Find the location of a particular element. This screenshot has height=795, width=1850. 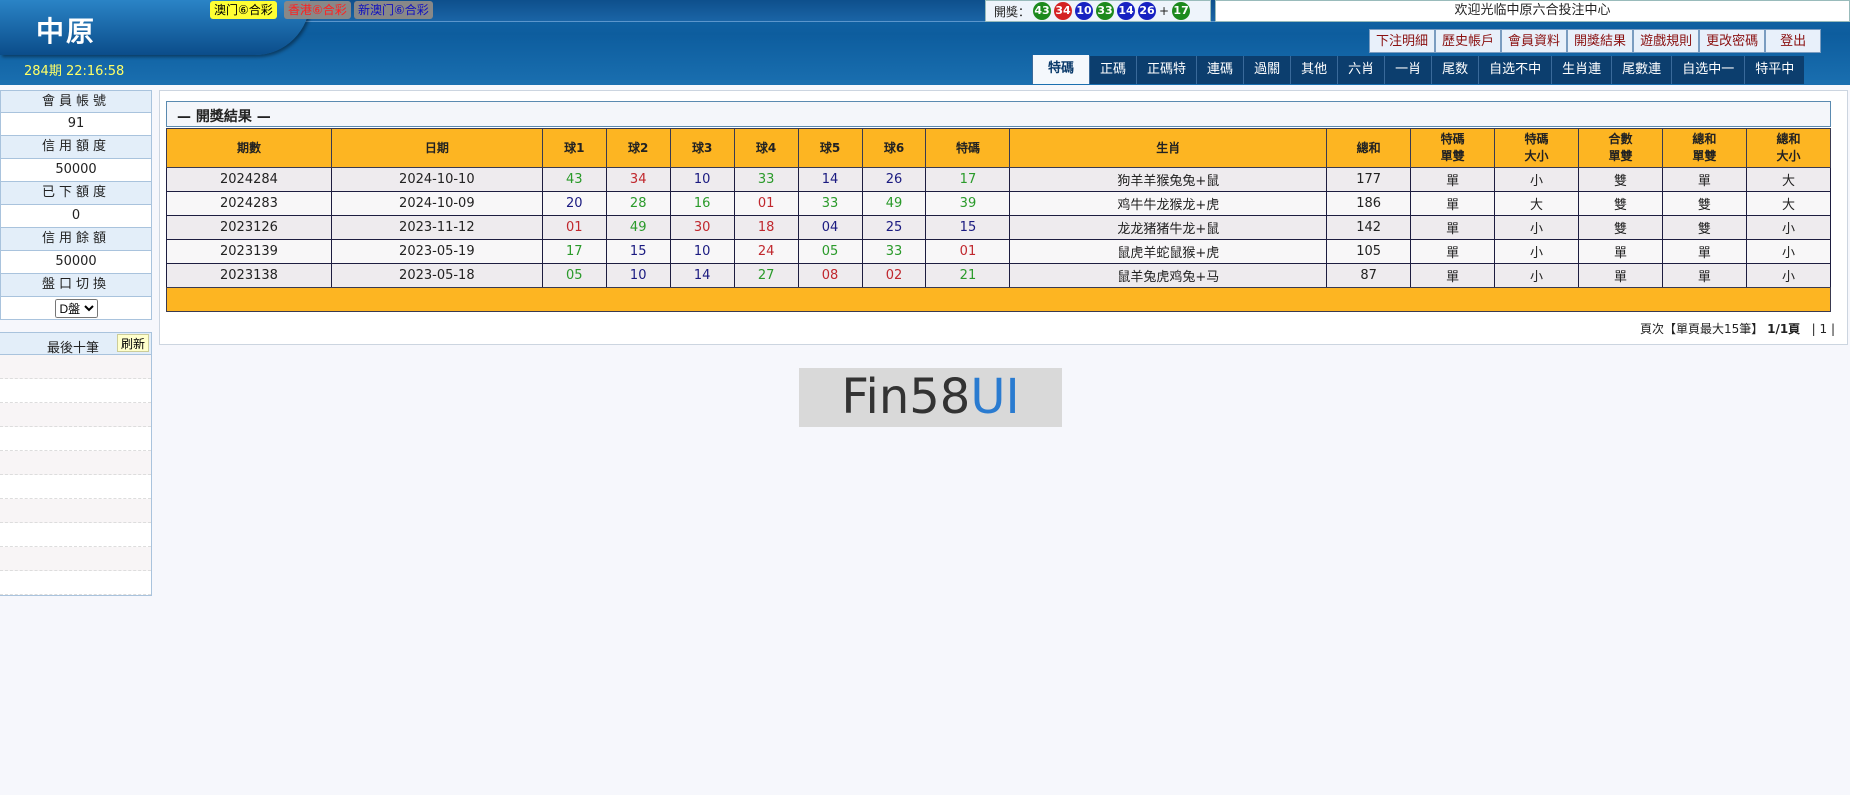

game-tabs: 特碼 正碼 正碼特 連碼 過關 其他 六肖 一肖 尾数 自选不中 生肖連 尾數連 自选中一 特平中 is located at coordinates (1418, 69).